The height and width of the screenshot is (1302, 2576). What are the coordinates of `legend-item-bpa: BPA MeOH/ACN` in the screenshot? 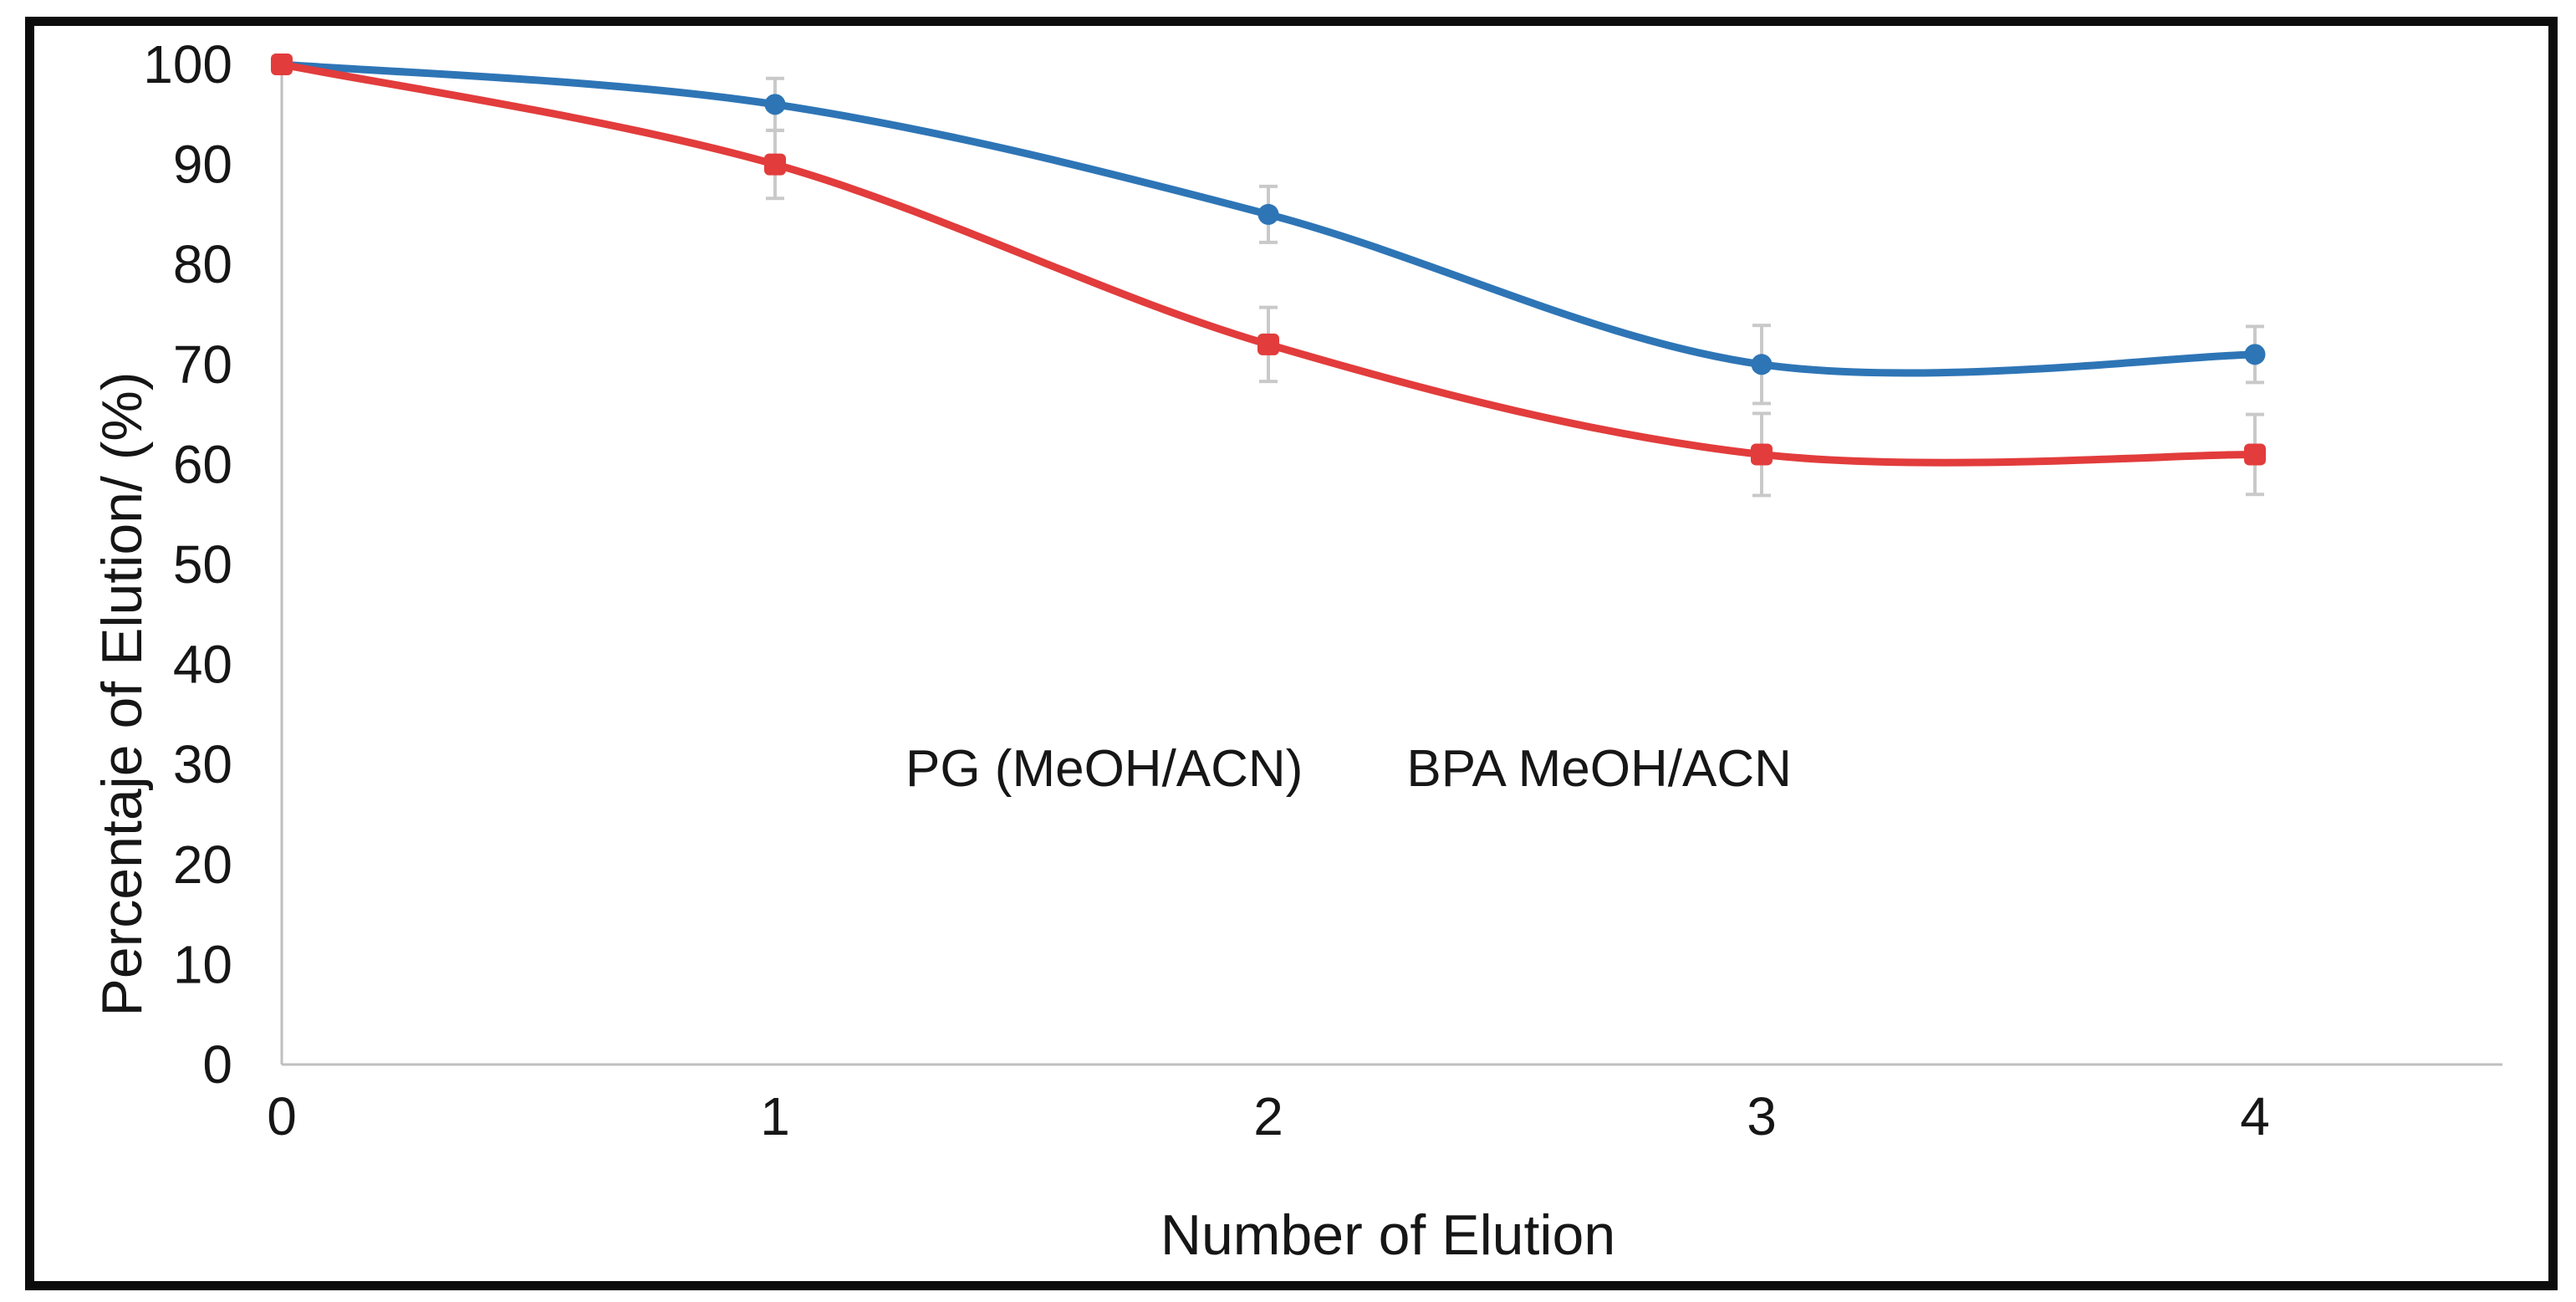 It's located at (1587, 769).